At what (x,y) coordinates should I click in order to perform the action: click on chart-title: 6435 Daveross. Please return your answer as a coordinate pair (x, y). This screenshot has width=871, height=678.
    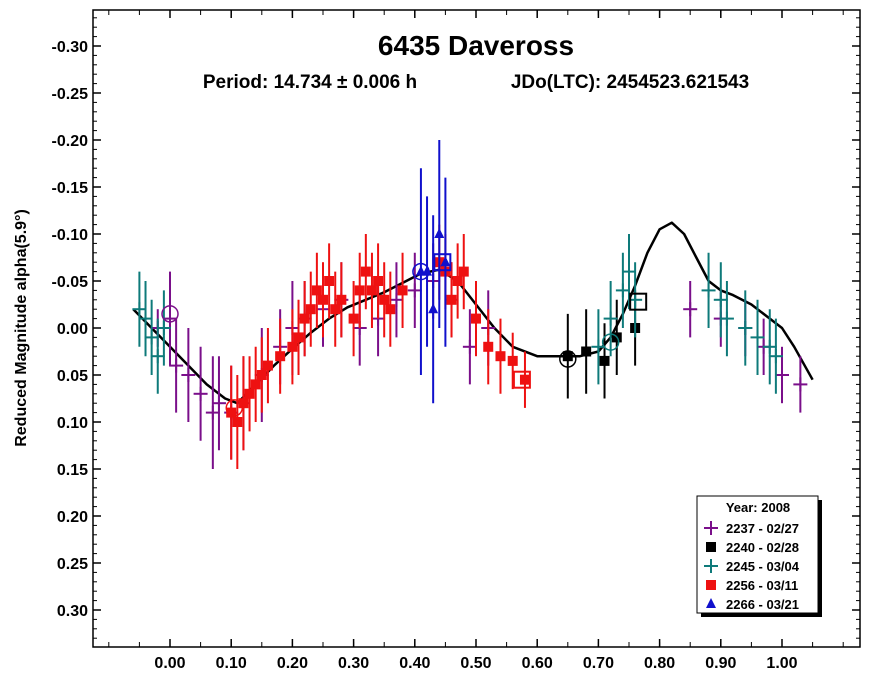
    Looking at the image, I should click on (476, 45).